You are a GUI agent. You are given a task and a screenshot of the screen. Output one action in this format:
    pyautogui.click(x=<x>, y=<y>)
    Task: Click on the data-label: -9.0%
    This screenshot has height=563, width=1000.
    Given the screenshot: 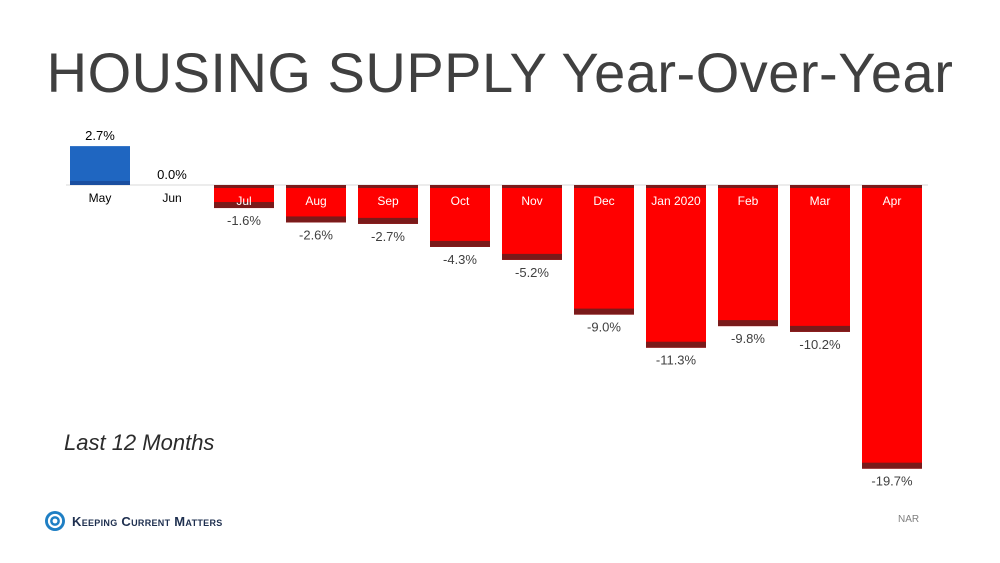 What is the action you would take?
    pyautogui.click(x=604, y=327)
    